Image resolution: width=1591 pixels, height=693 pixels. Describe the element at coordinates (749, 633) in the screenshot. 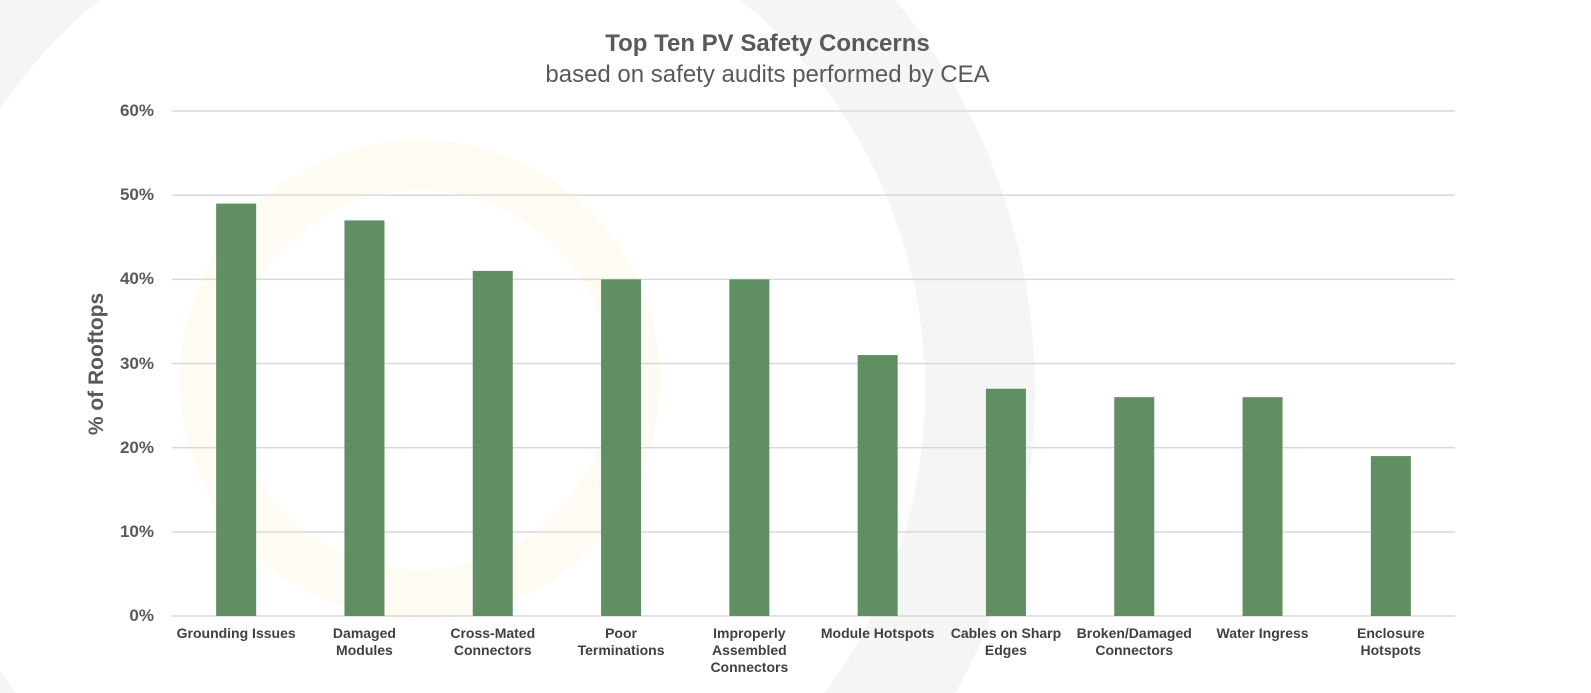

I see `x-tick-label-line: Improperly` at that location.